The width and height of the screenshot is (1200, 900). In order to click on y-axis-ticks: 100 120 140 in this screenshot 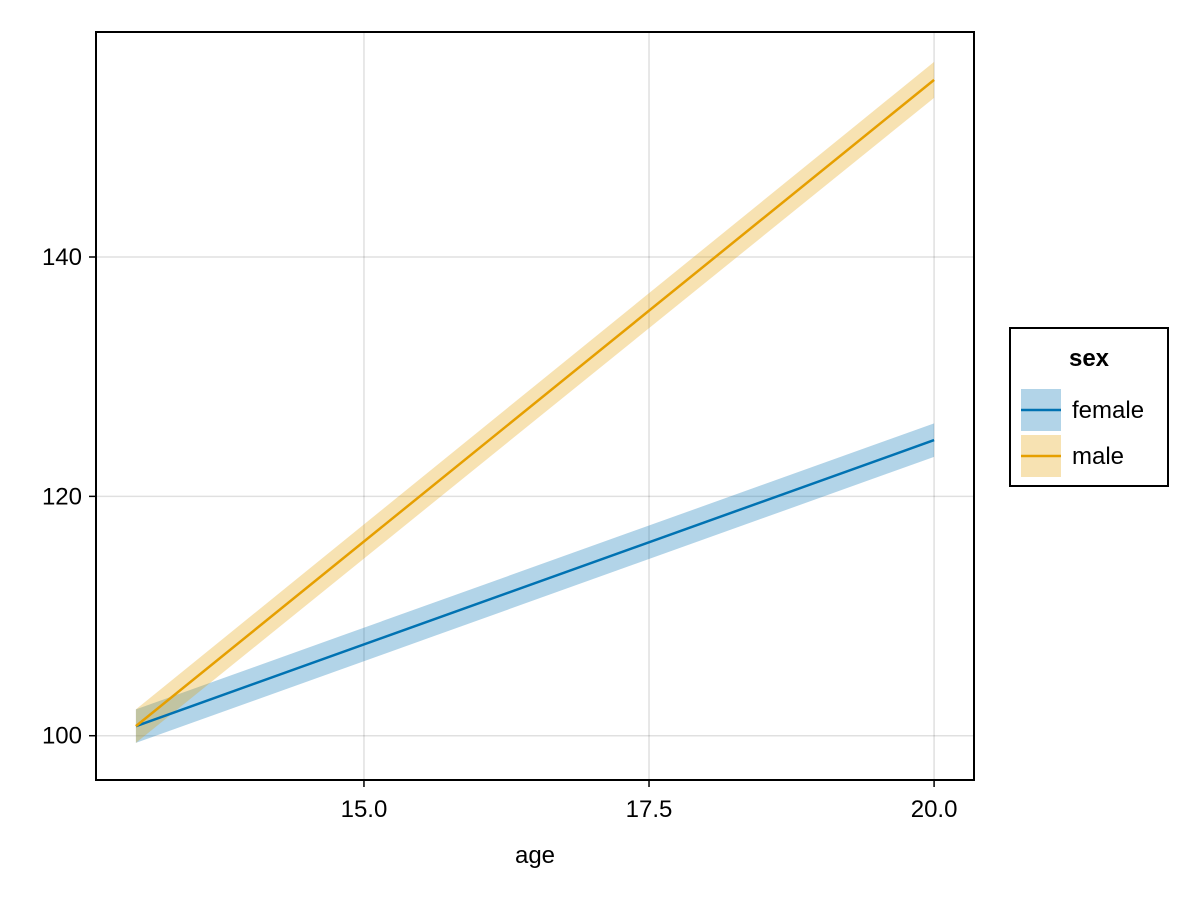, I will do `click(69, 497)`.